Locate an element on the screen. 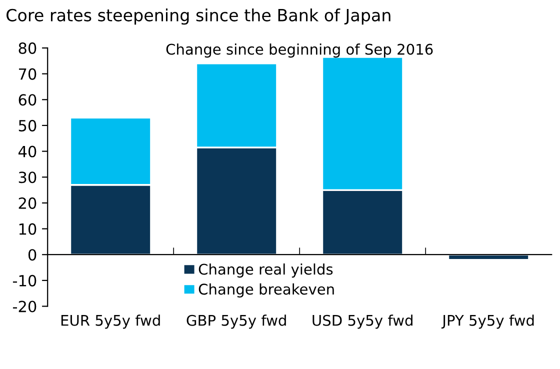 The image size is (560, 369). y-tick-label: 50 is located at coordinates (27, 126).